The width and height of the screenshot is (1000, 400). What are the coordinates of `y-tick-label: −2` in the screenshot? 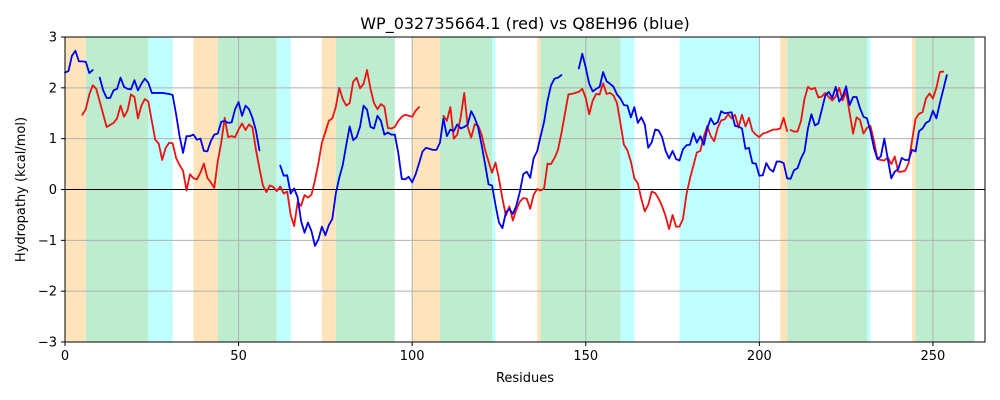 It's located at (47, 292).